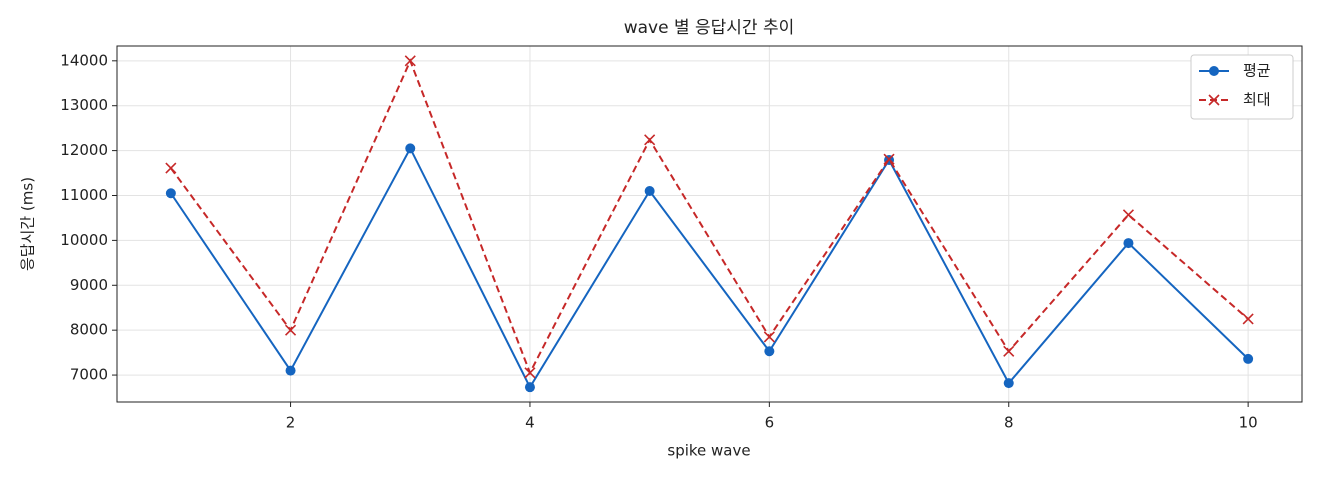 The height and width of the screenshot is (480, 1320). I want to click on y-tick-label: 14000, so click(84, 60).